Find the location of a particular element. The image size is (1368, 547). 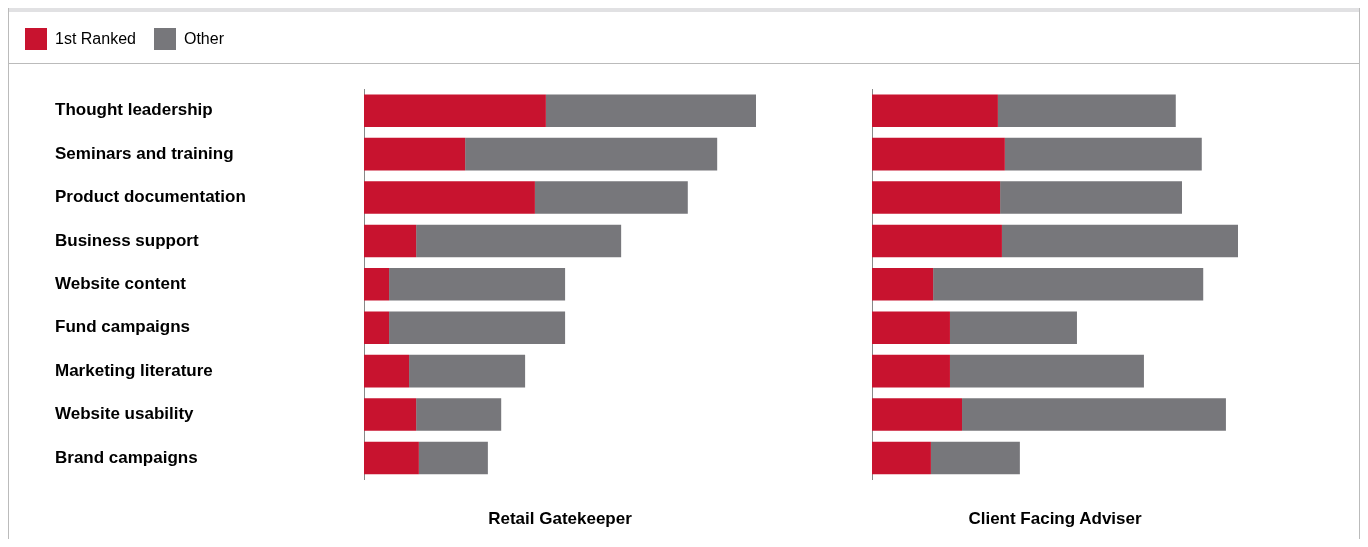

legend-label: 1st Ranked is located at coordinates (95, 39).